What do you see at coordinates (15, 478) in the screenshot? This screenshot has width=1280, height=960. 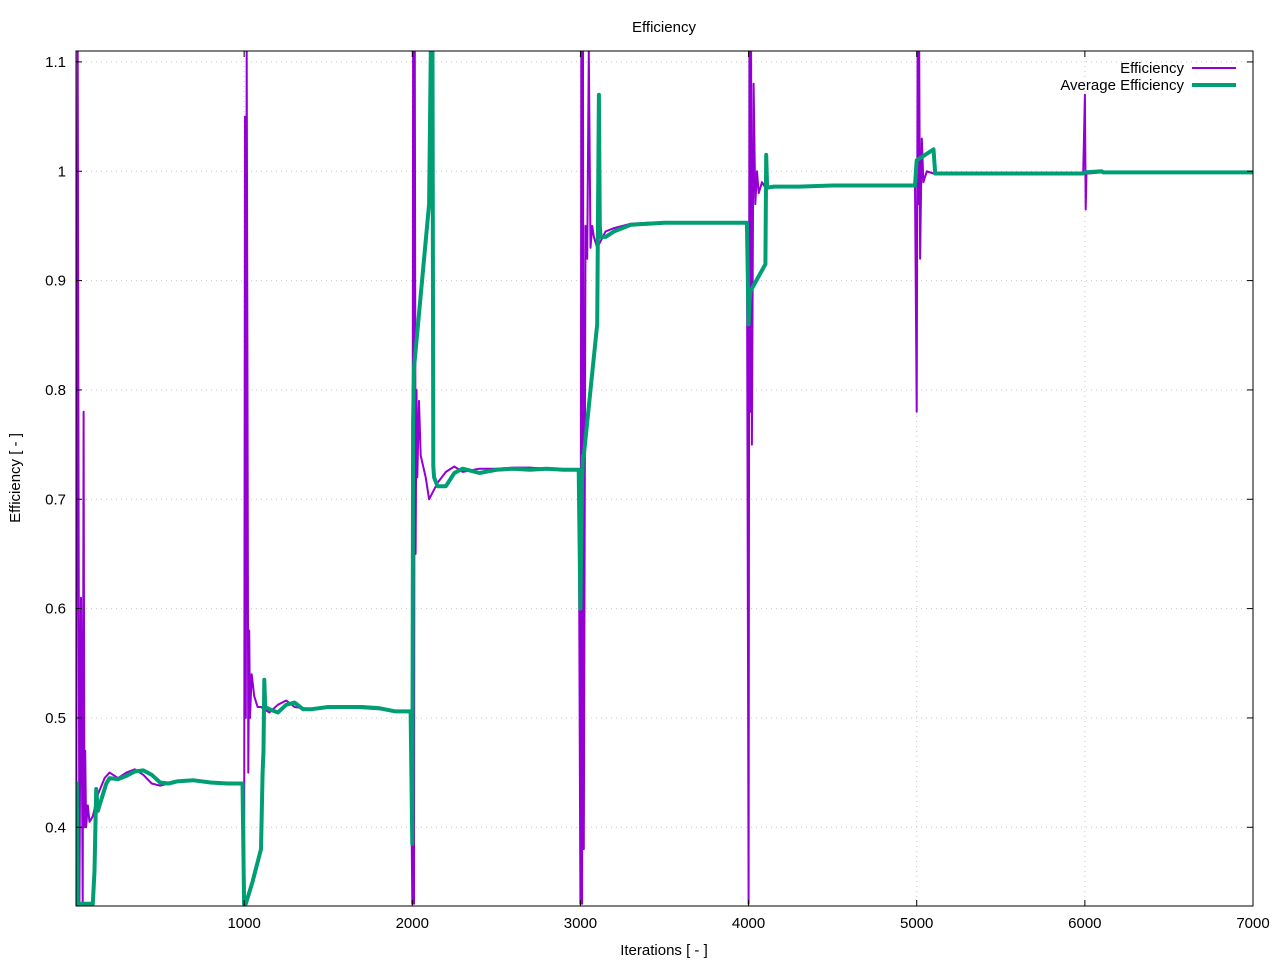 I see `y-axis-label: Efficiency [ - ]` at bounding box center [15, 478].